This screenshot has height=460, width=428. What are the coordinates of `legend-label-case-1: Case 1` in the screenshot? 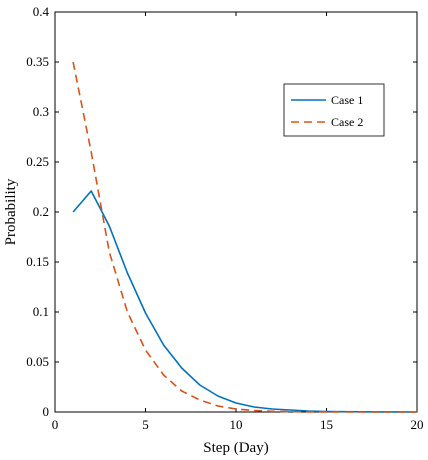 It's located at (347, 100).